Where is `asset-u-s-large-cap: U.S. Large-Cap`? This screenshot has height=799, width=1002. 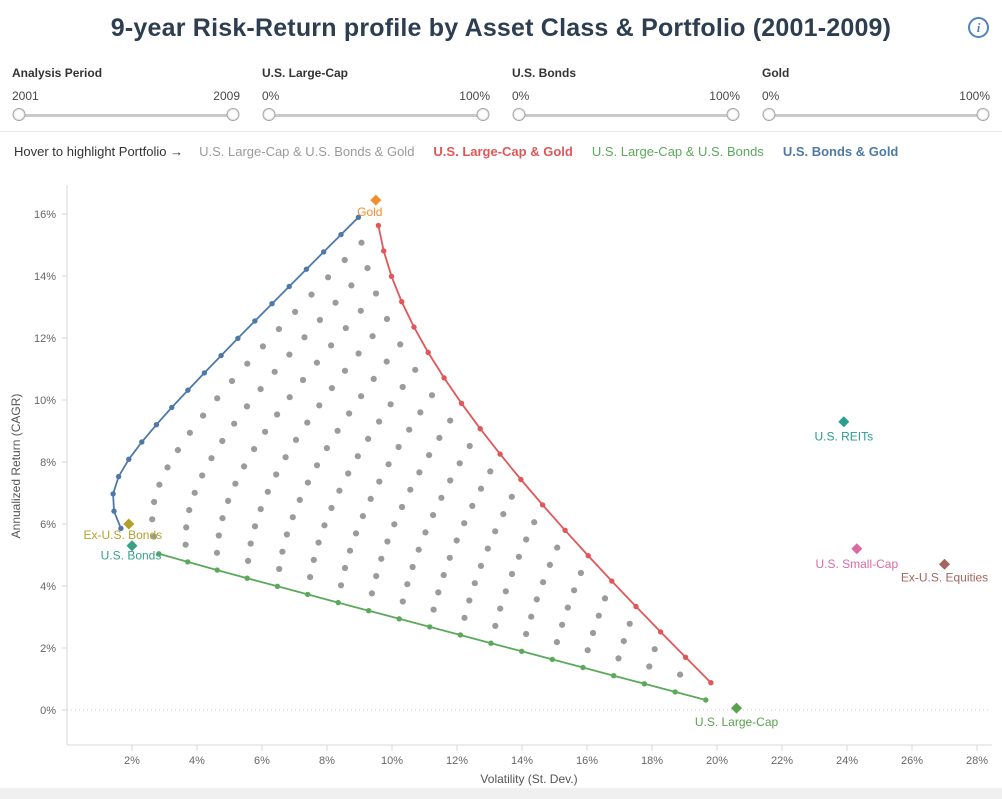
asset-u-s-large-cap: U.S. Large-Cap is located at coordinates (737, 716).